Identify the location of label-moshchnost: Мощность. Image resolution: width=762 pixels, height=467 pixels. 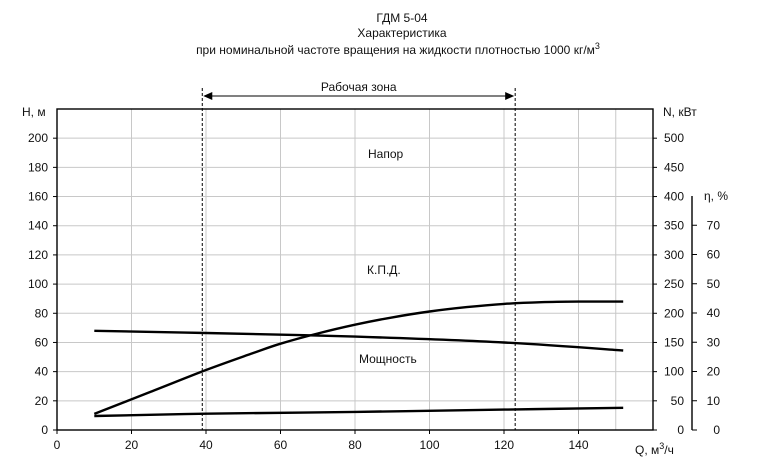
(388, 359).